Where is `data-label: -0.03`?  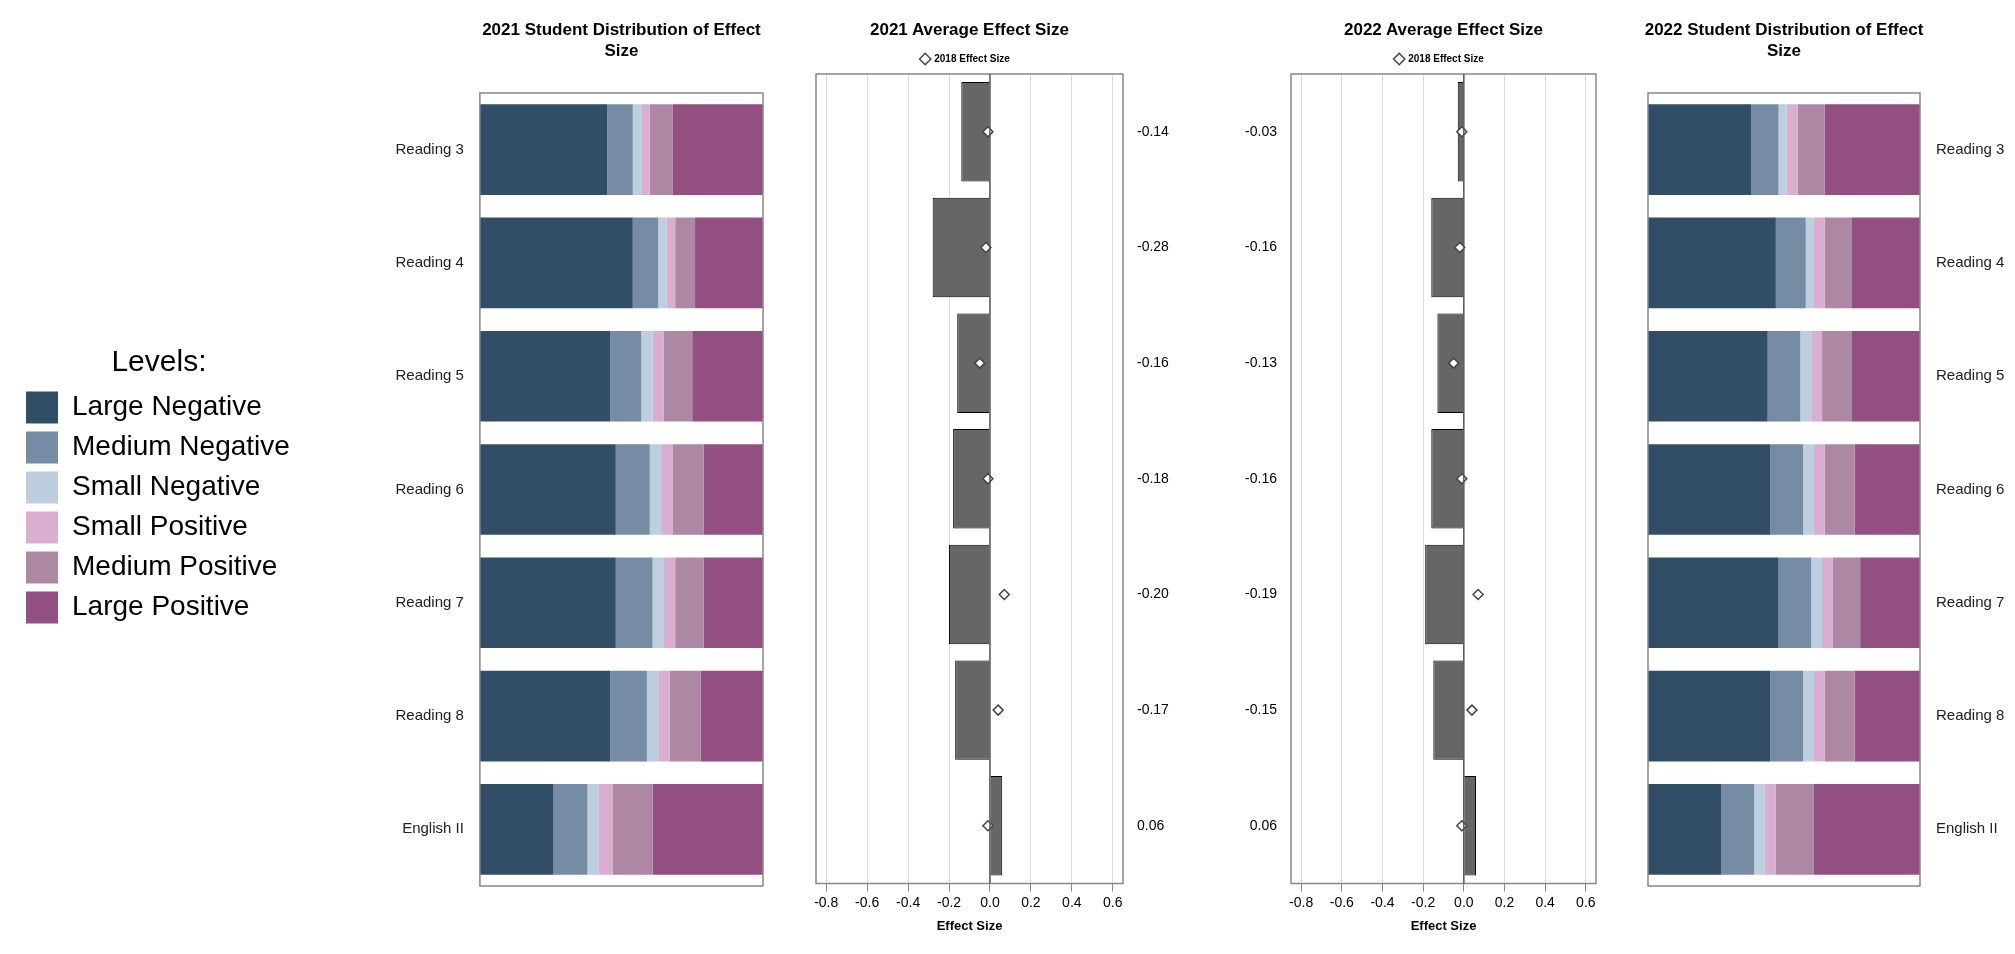
data-label: -0.03 is located at coordinates (1261, 130).